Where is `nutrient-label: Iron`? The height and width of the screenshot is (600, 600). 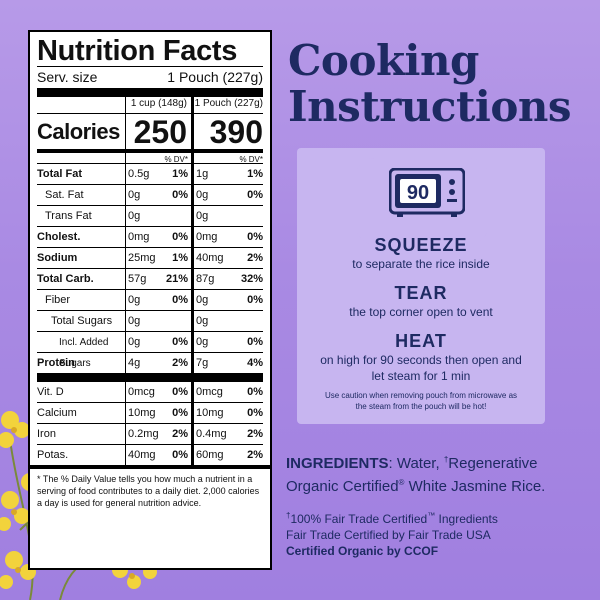
nutrient-label: Iron is located at coordinates (46, 434).